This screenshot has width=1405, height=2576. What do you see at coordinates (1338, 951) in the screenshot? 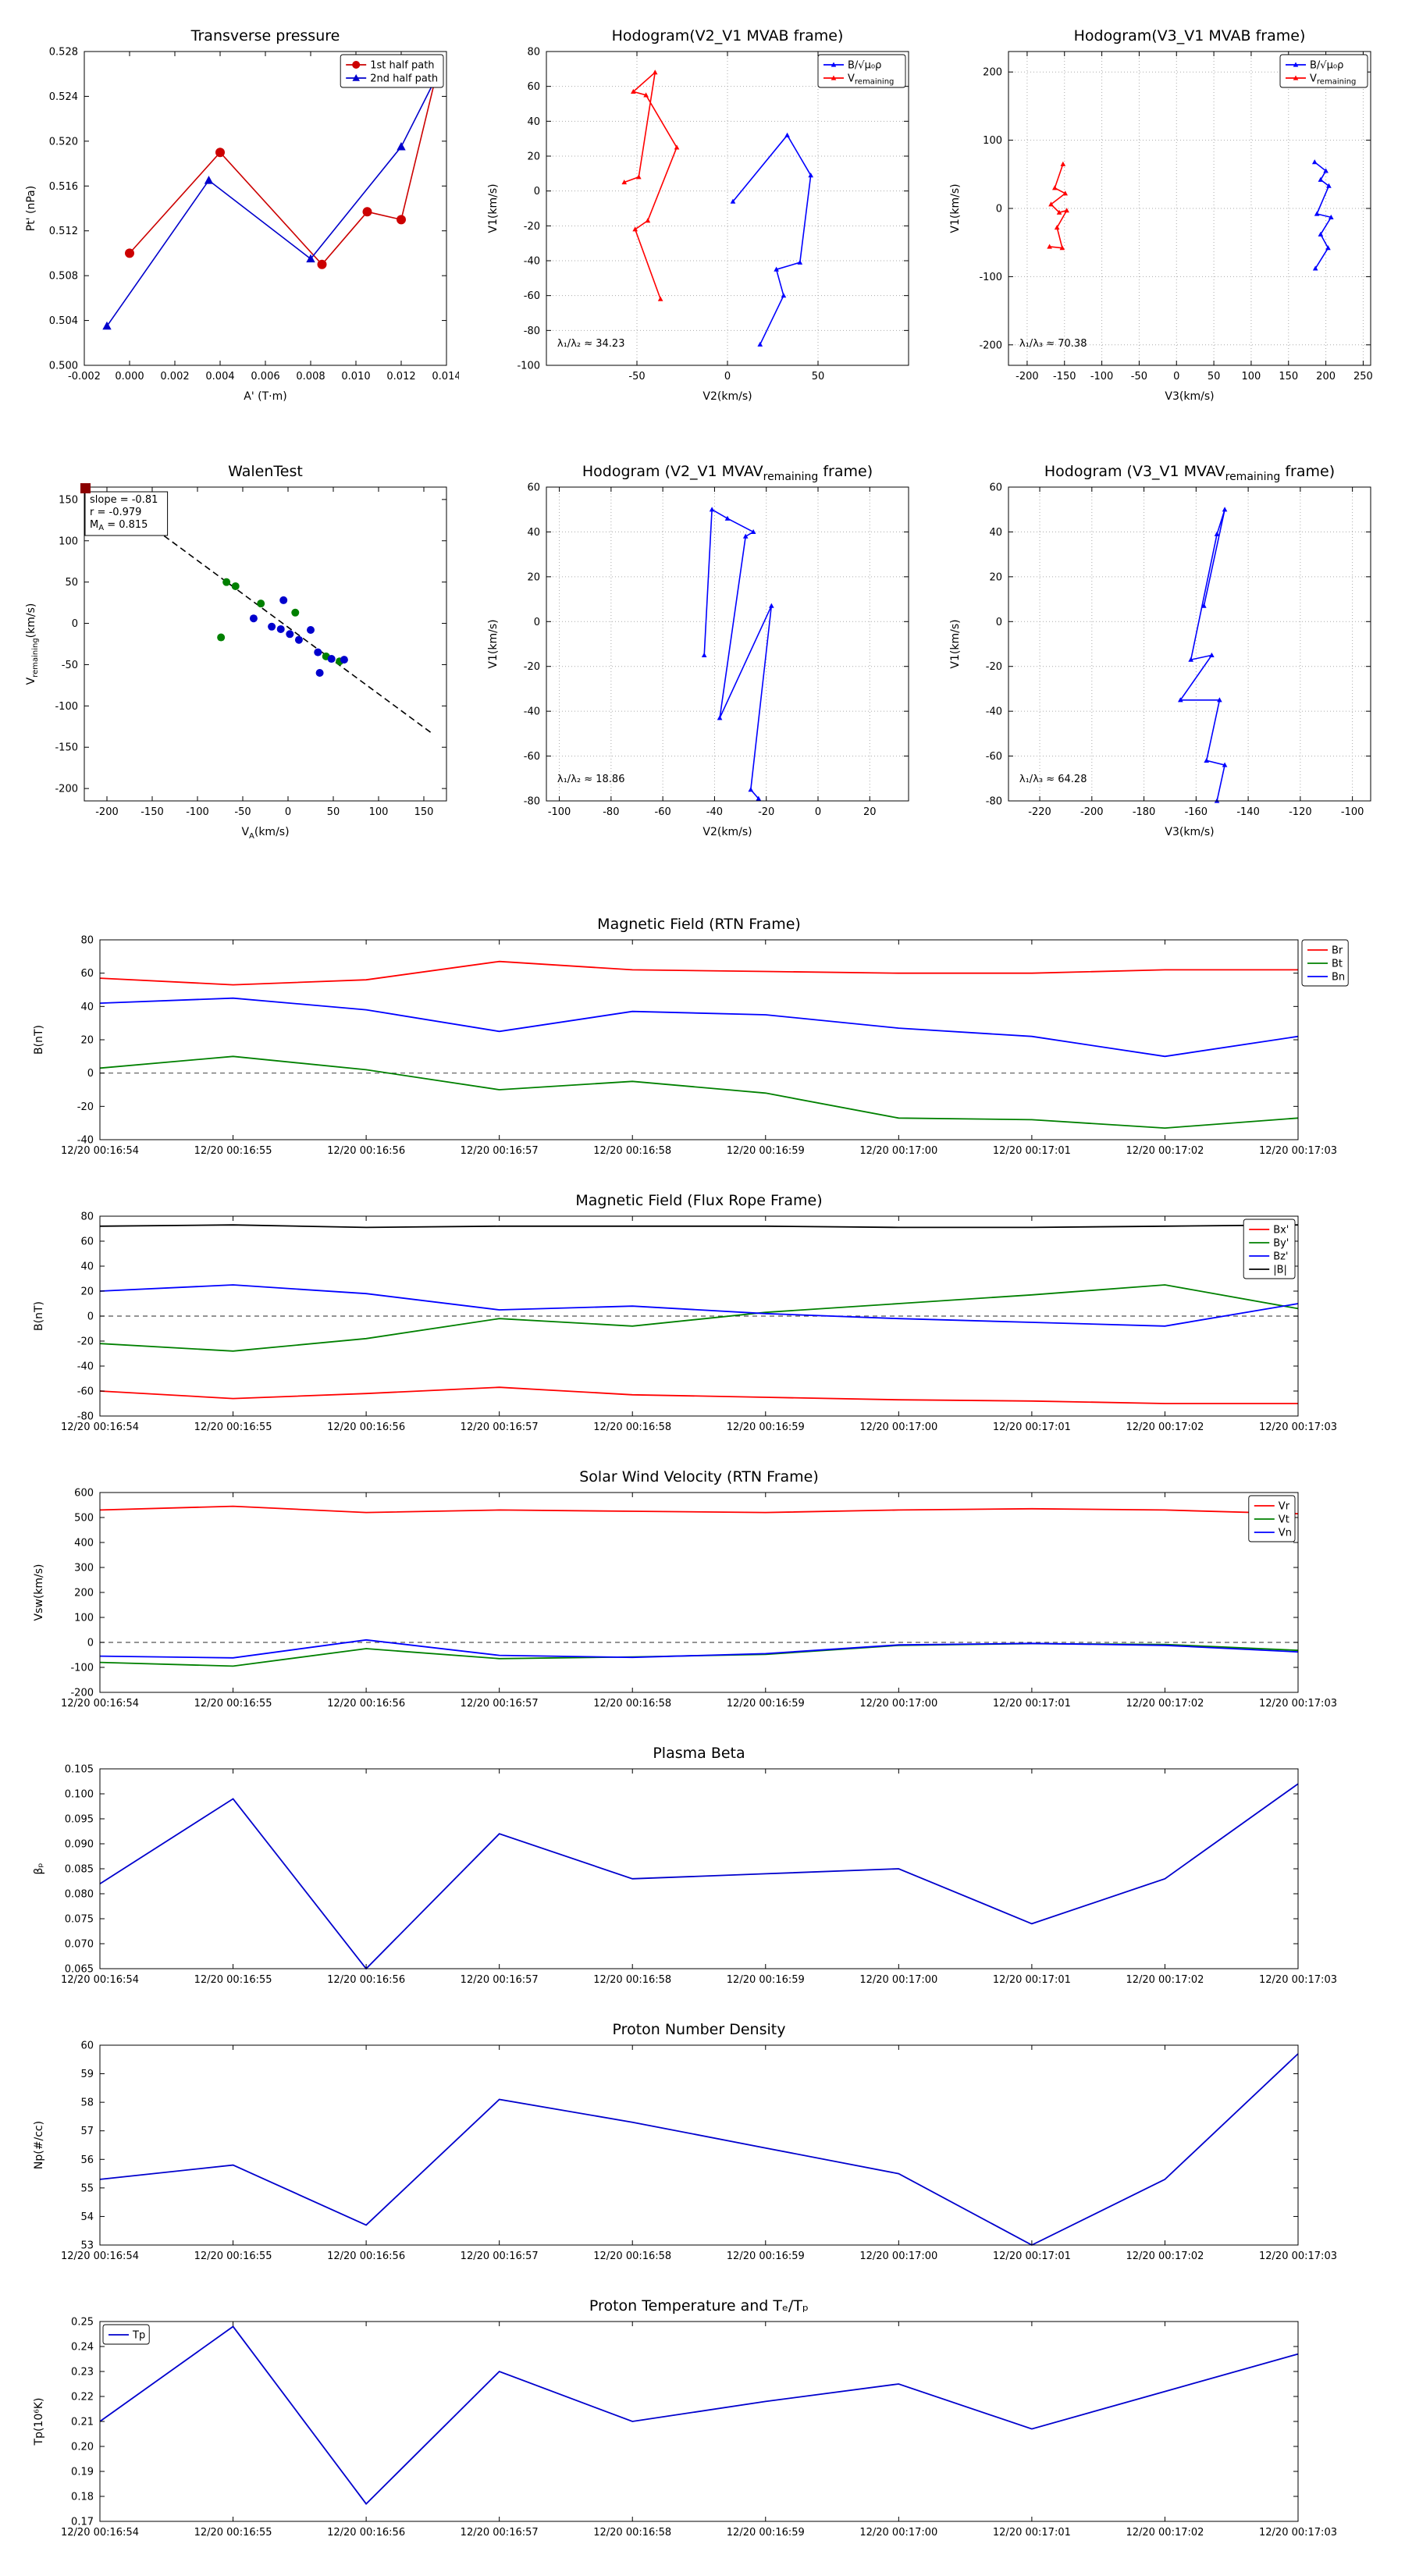
I see `legend-label: Br` at bounding box center [1338, 951].